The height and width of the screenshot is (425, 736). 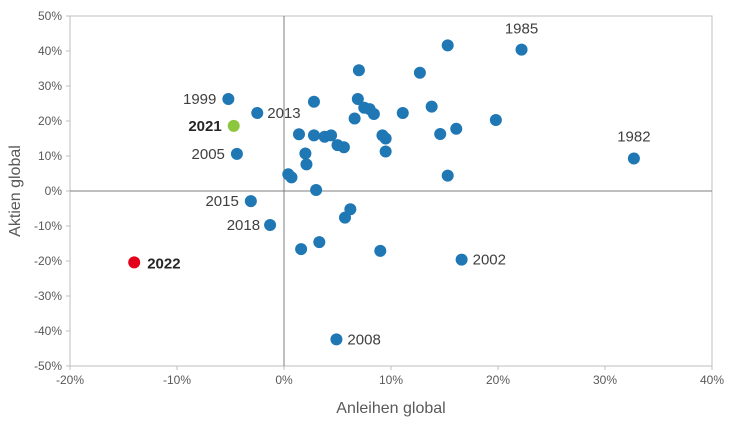 What do you see at coordinates (391, 380) in the screenshot?
I see `x-tick-label: 10%` at bounding box center [391, 380].